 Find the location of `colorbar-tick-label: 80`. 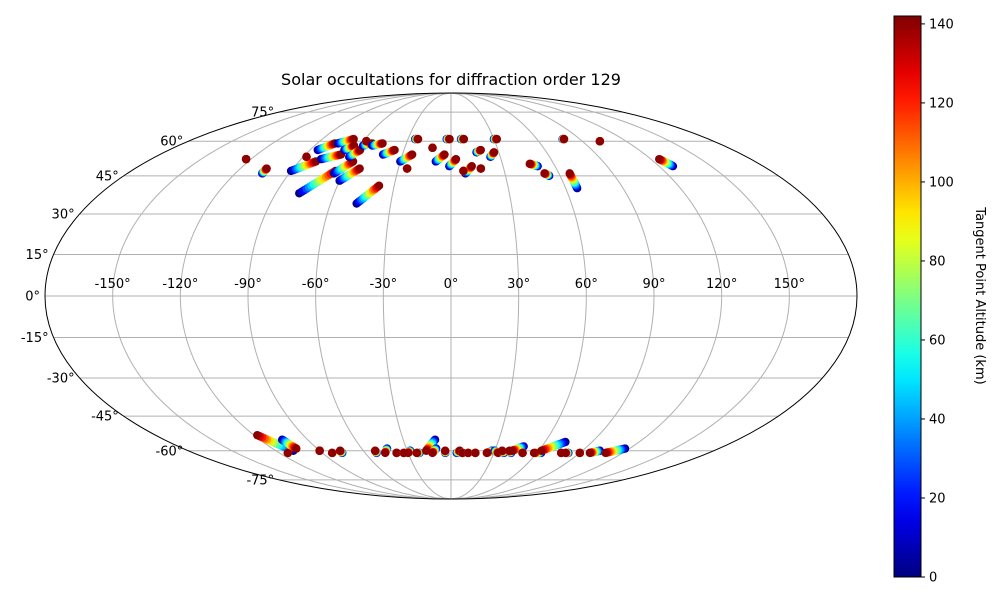

colorbar-tick-label: 80 is located at coordinates (937, 261).